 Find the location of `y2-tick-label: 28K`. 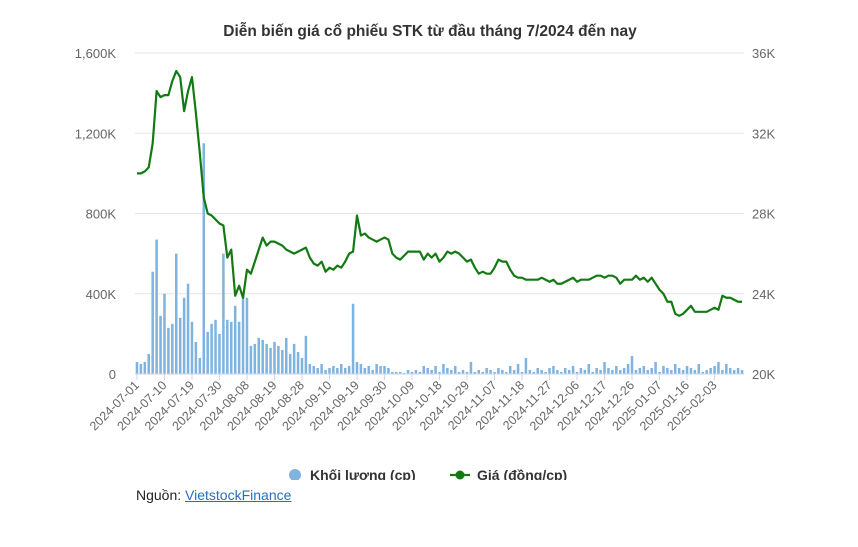

y2-tick-label: 28K is located at coordinates (763, 214).